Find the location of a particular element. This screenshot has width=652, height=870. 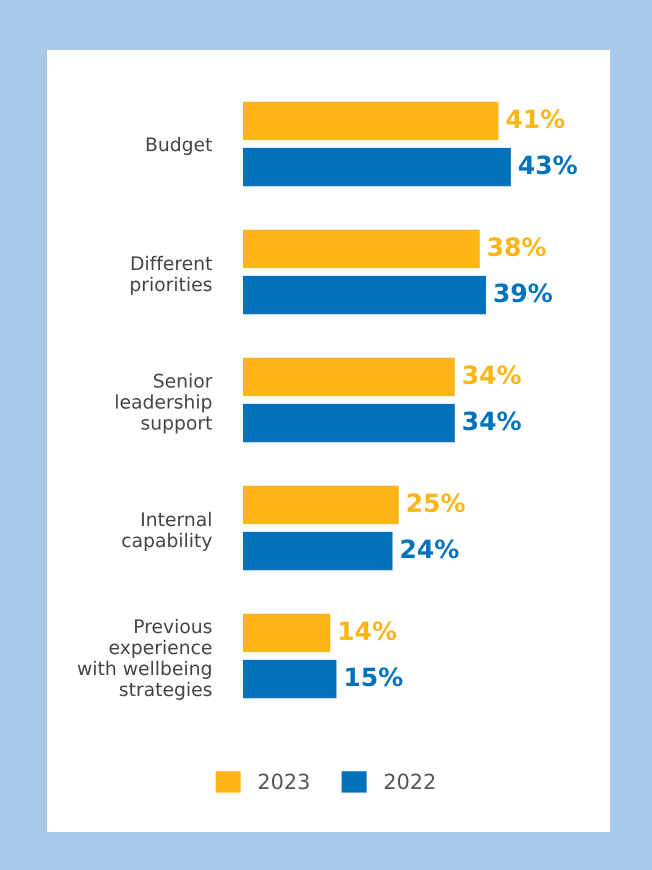

y-tick-label: Senior leadership support is located at coordinates (164, 403).